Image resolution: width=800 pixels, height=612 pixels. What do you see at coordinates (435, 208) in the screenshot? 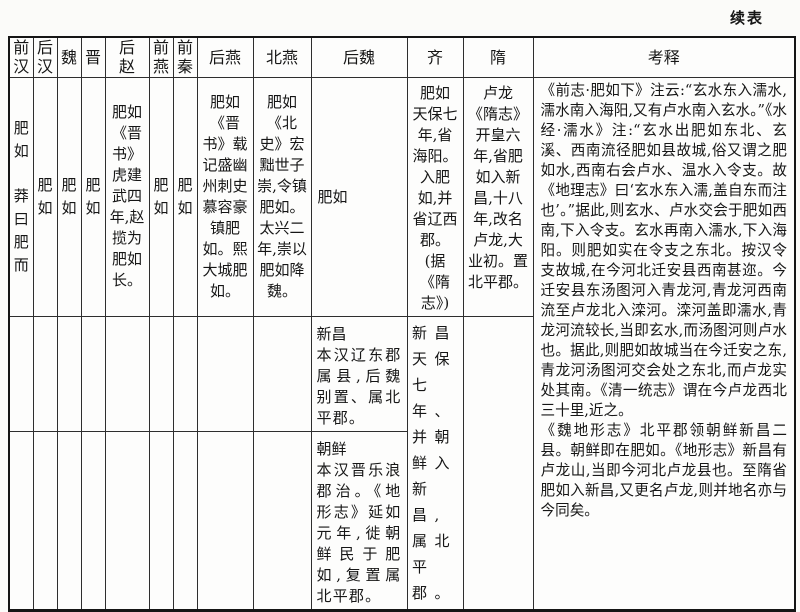
I see `place-commentary: 天保七年,省海阳。入肥如,并省辽西郡。(据《隋志》)` at bounding box center [435, 208].